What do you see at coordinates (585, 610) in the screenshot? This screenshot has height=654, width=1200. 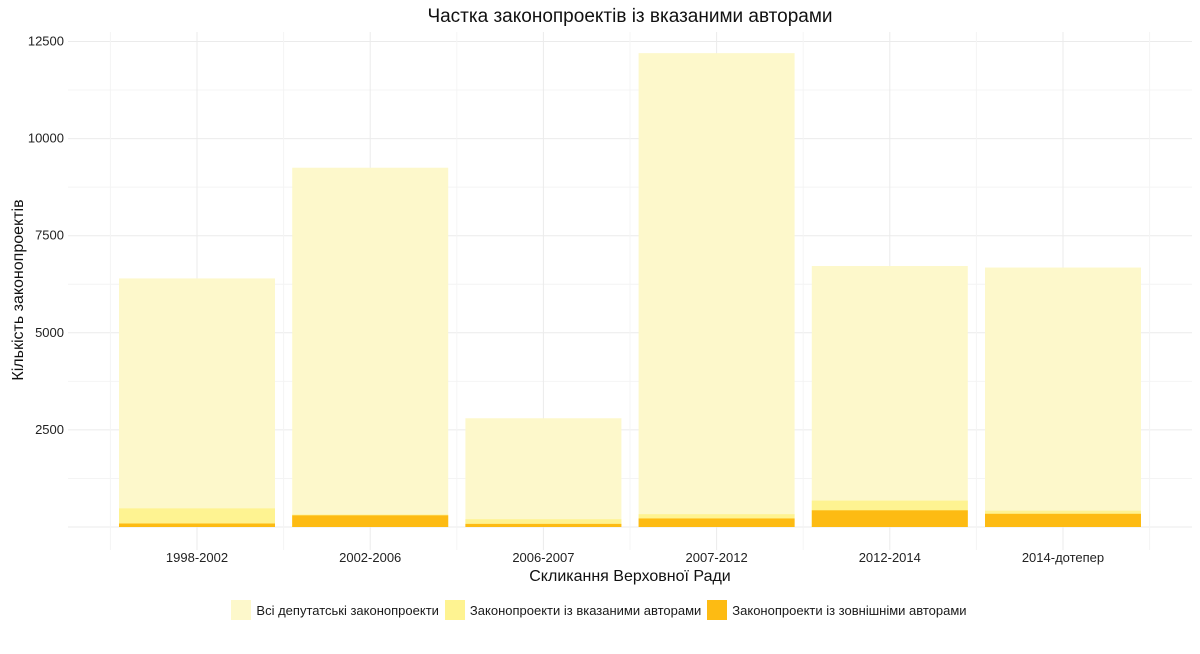 I see `legend-label-with-authors: Законопроекти із вказаними авторами` at bounding box center [585, 610].